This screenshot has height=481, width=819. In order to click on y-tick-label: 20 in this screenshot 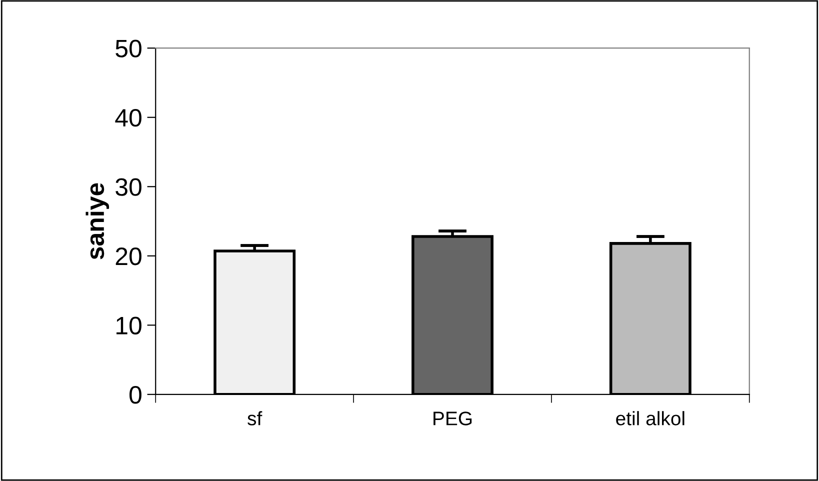, I will do `click(129, 256)`.